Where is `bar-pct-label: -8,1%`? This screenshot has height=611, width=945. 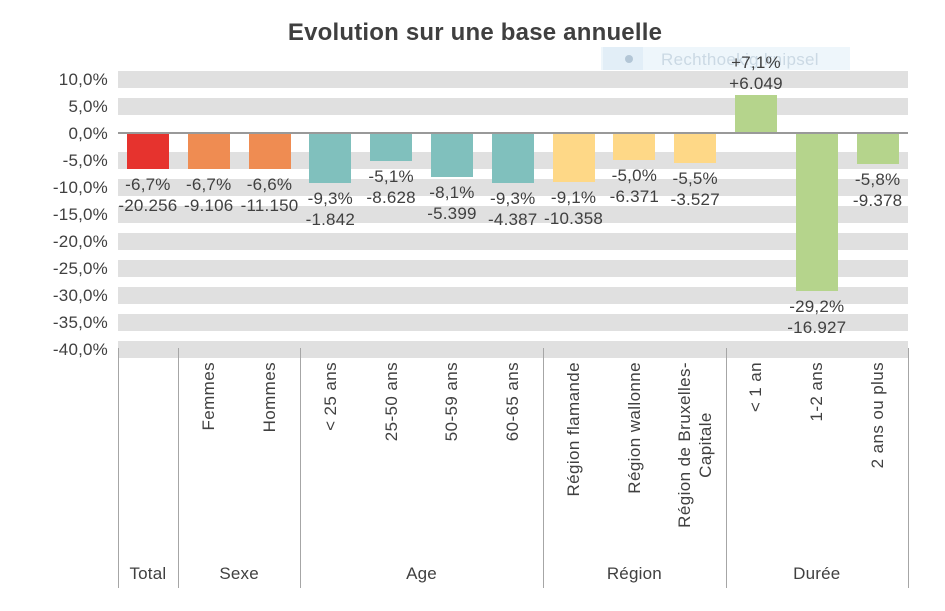 bar-pct-label: -8,1% is located at coordinates (452, 192).